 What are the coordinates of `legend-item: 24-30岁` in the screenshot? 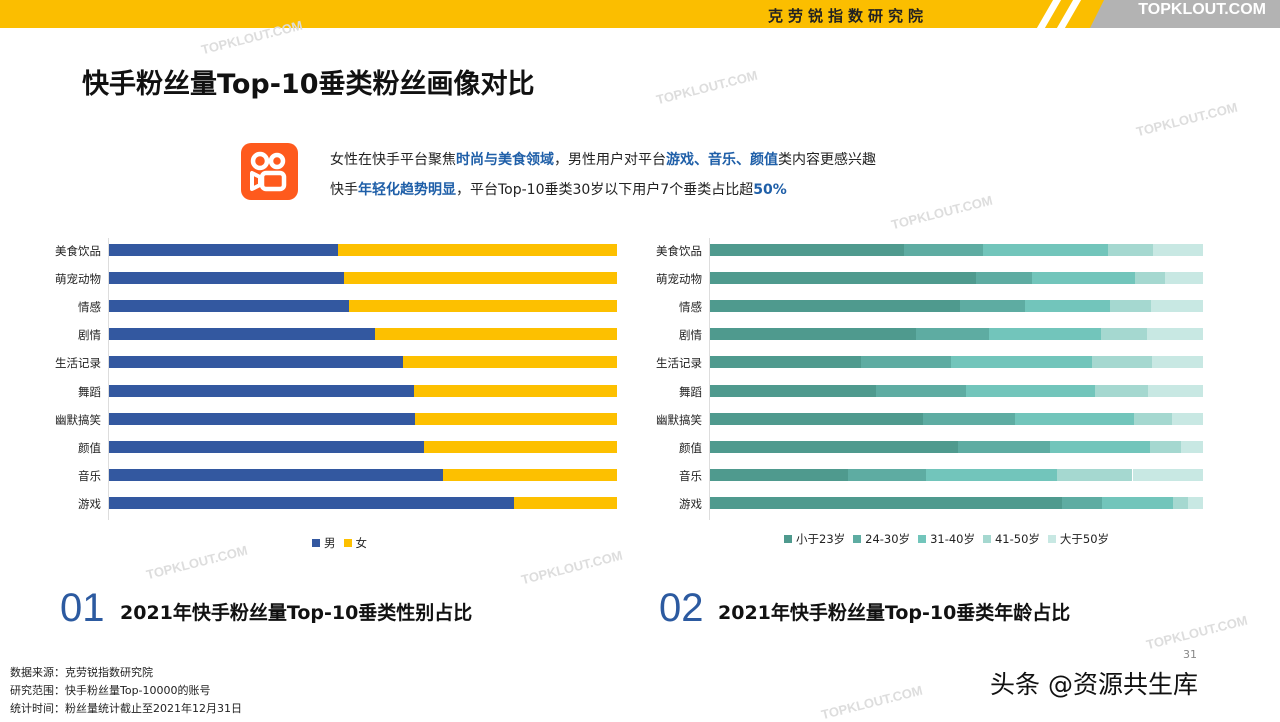 It's located at (881, 539).